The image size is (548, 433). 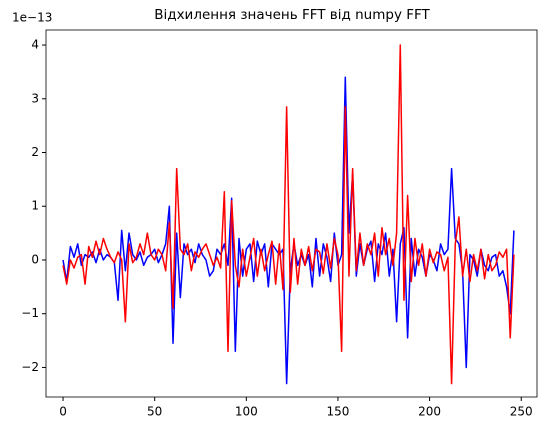 What do you see at coordinates (154, 412) in the screenshot?
I see `x-tick-label: 50` at bounding box center [154, 412].